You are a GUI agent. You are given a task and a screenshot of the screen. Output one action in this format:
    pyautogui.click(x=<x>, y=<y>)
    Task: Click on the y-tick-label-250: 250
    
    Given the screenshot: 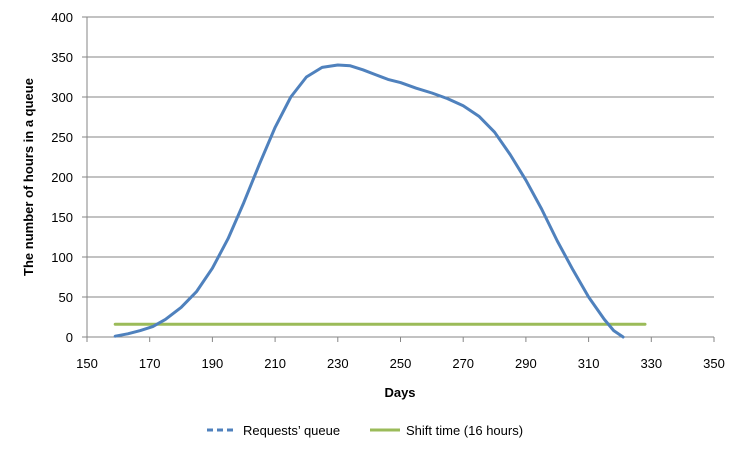 What is the action you would take?
    pyautogui.click(x=62, y=137)
    